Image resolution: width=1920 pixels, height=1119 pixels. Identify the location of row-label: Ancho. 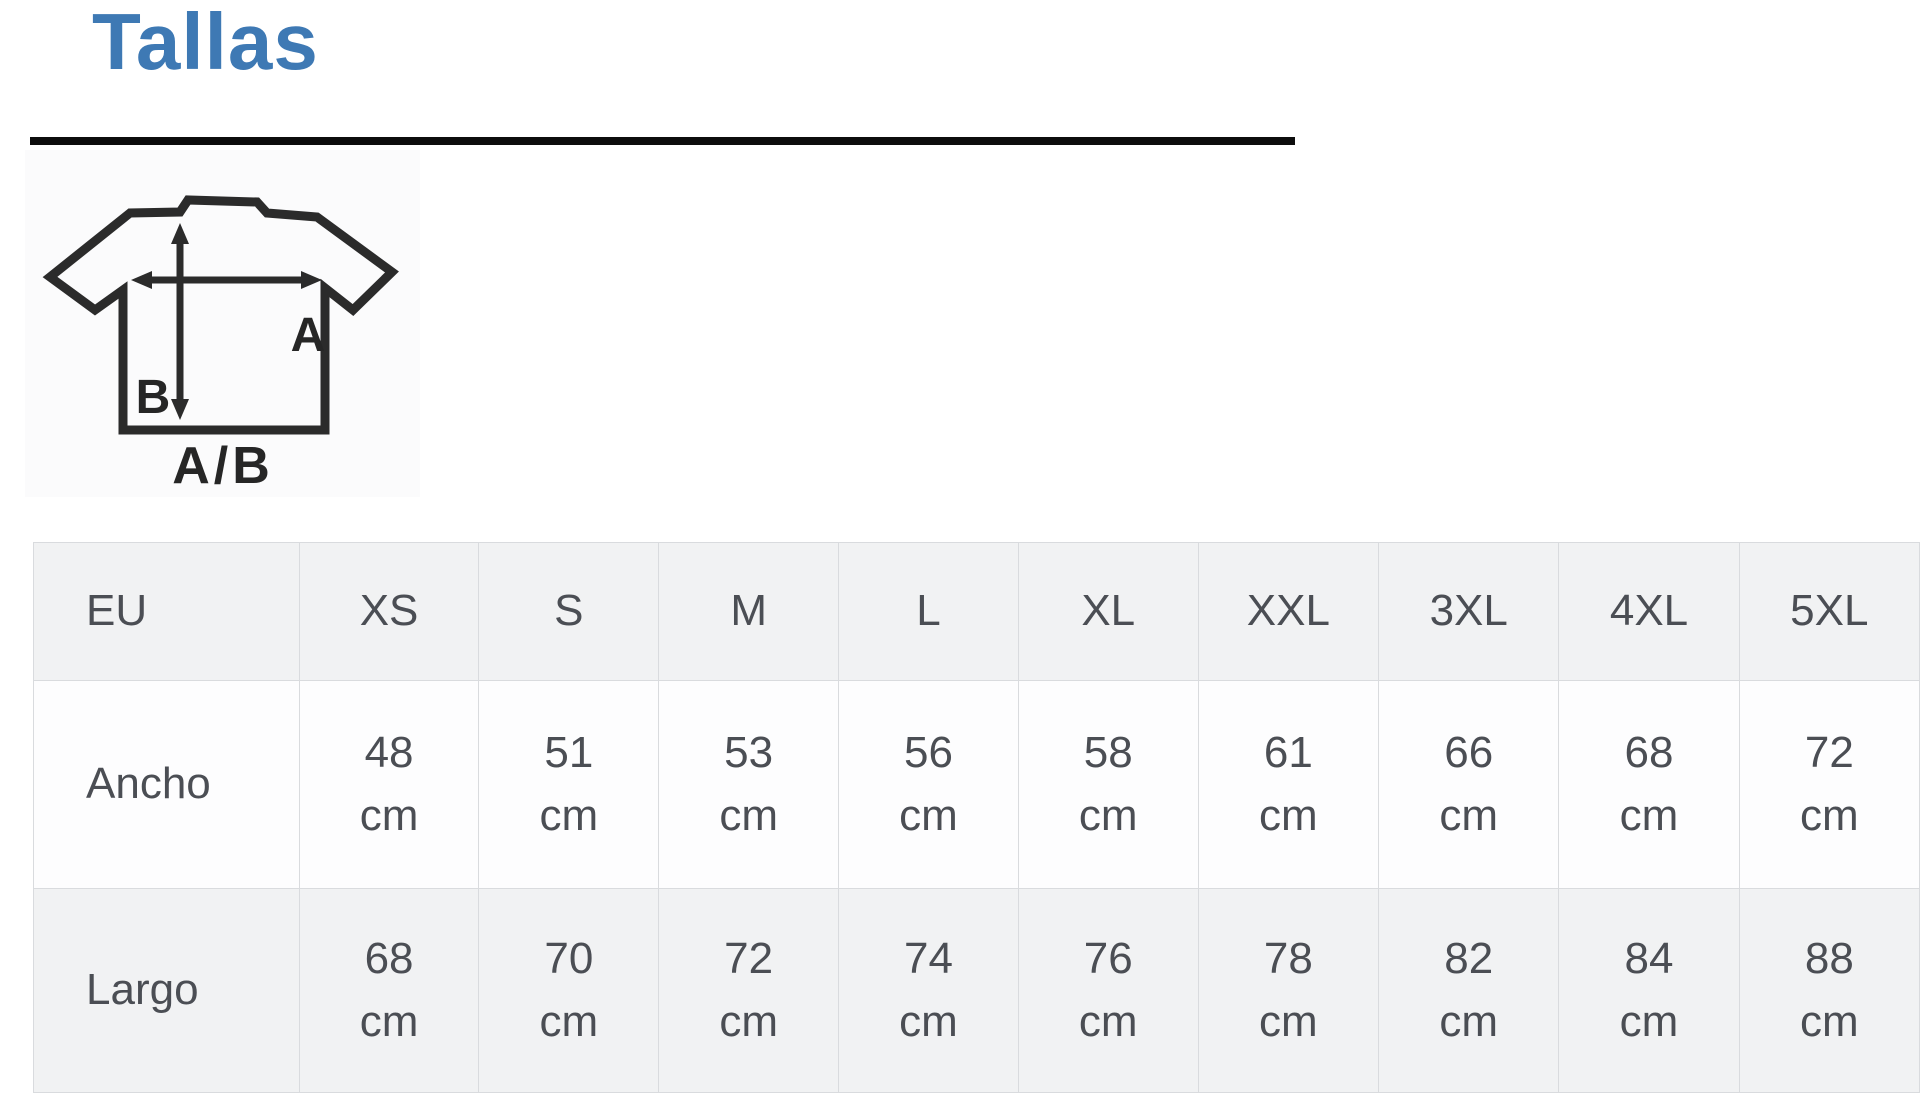
(166, 784).